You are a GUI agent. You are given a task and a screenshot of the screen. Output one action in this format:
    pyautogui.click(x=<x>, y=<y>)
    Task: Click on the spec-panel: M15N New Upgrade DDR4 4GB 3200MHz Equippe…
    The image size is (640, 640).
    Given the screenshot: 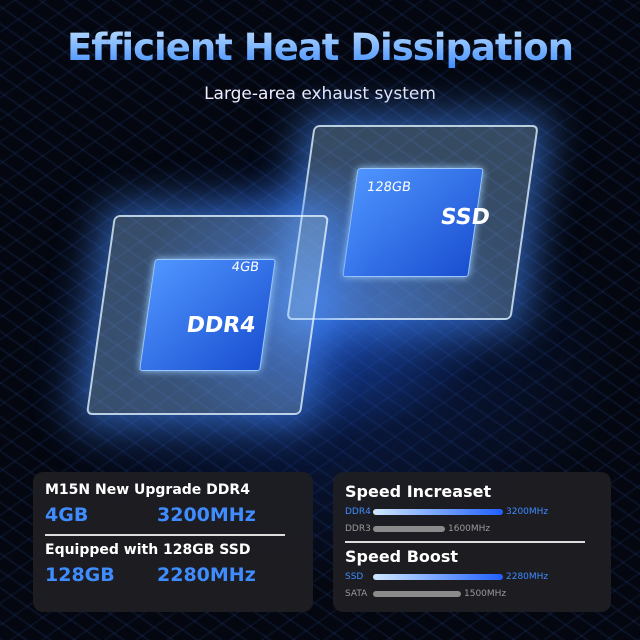 What is the action you would take?
    pyautogui.click(x=173, y=542)
    